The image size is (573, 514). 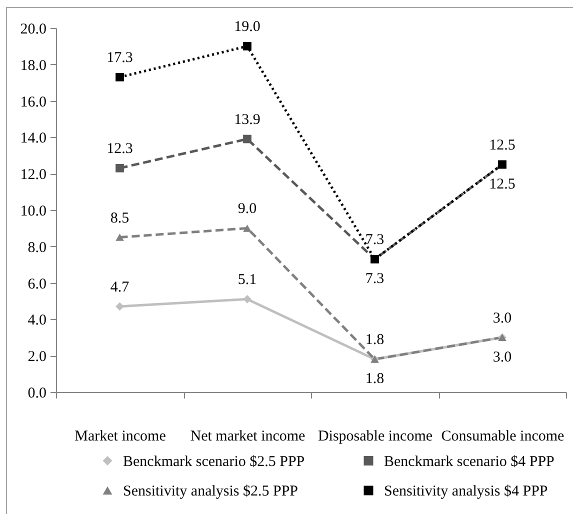 What do you see at coordinates (120, 436) in the screenshot?
I see `x-tick-label: Market income` at bounding box center [120, 436].